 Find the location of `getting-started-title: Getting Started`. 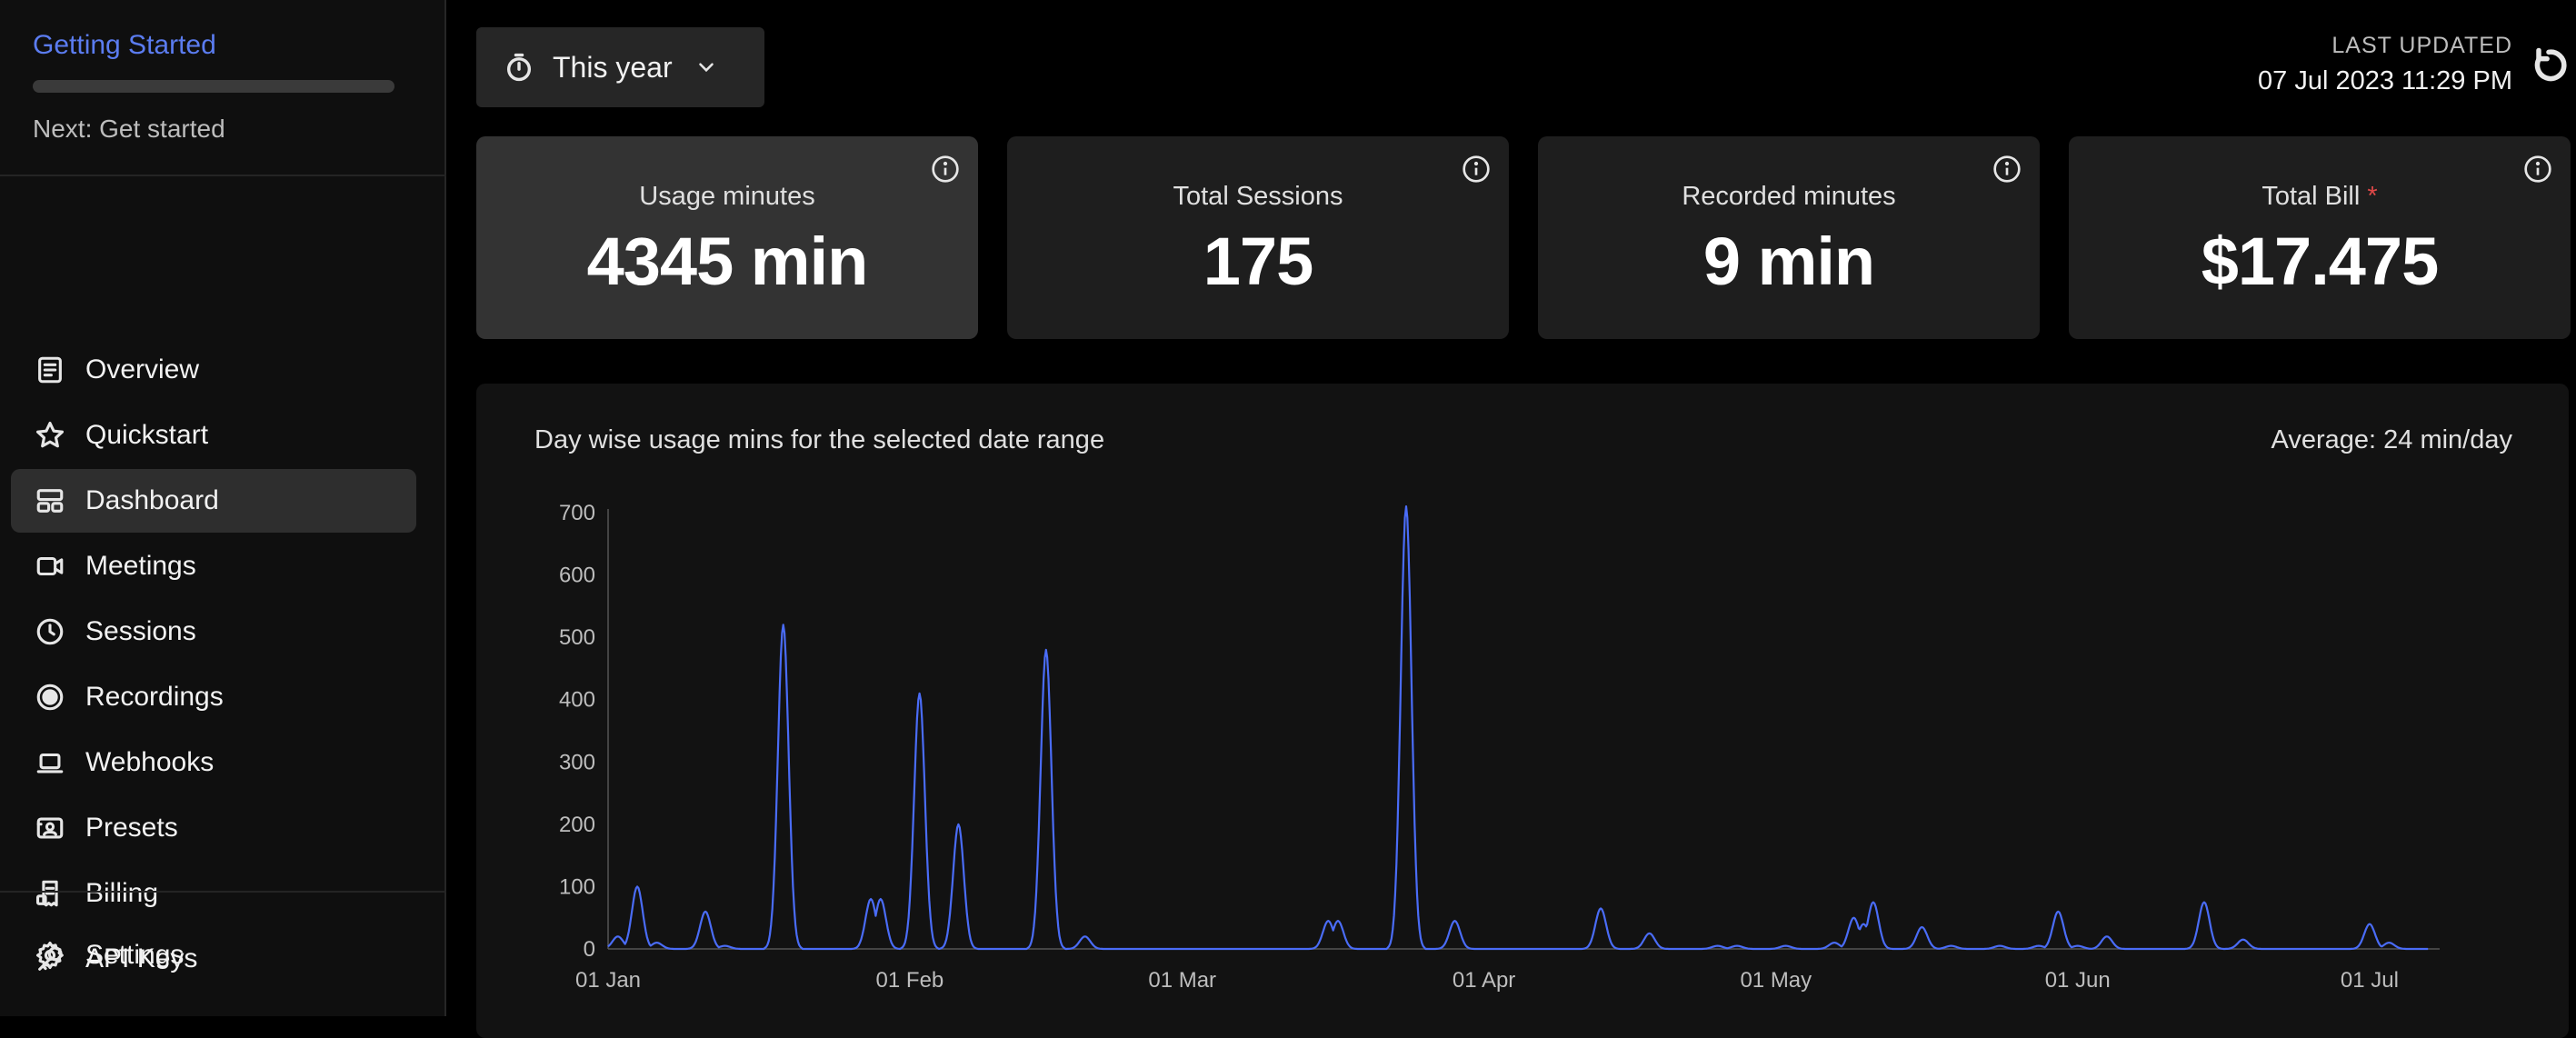

getting-started-title: Getting Started is located at coordinates (124, 45).